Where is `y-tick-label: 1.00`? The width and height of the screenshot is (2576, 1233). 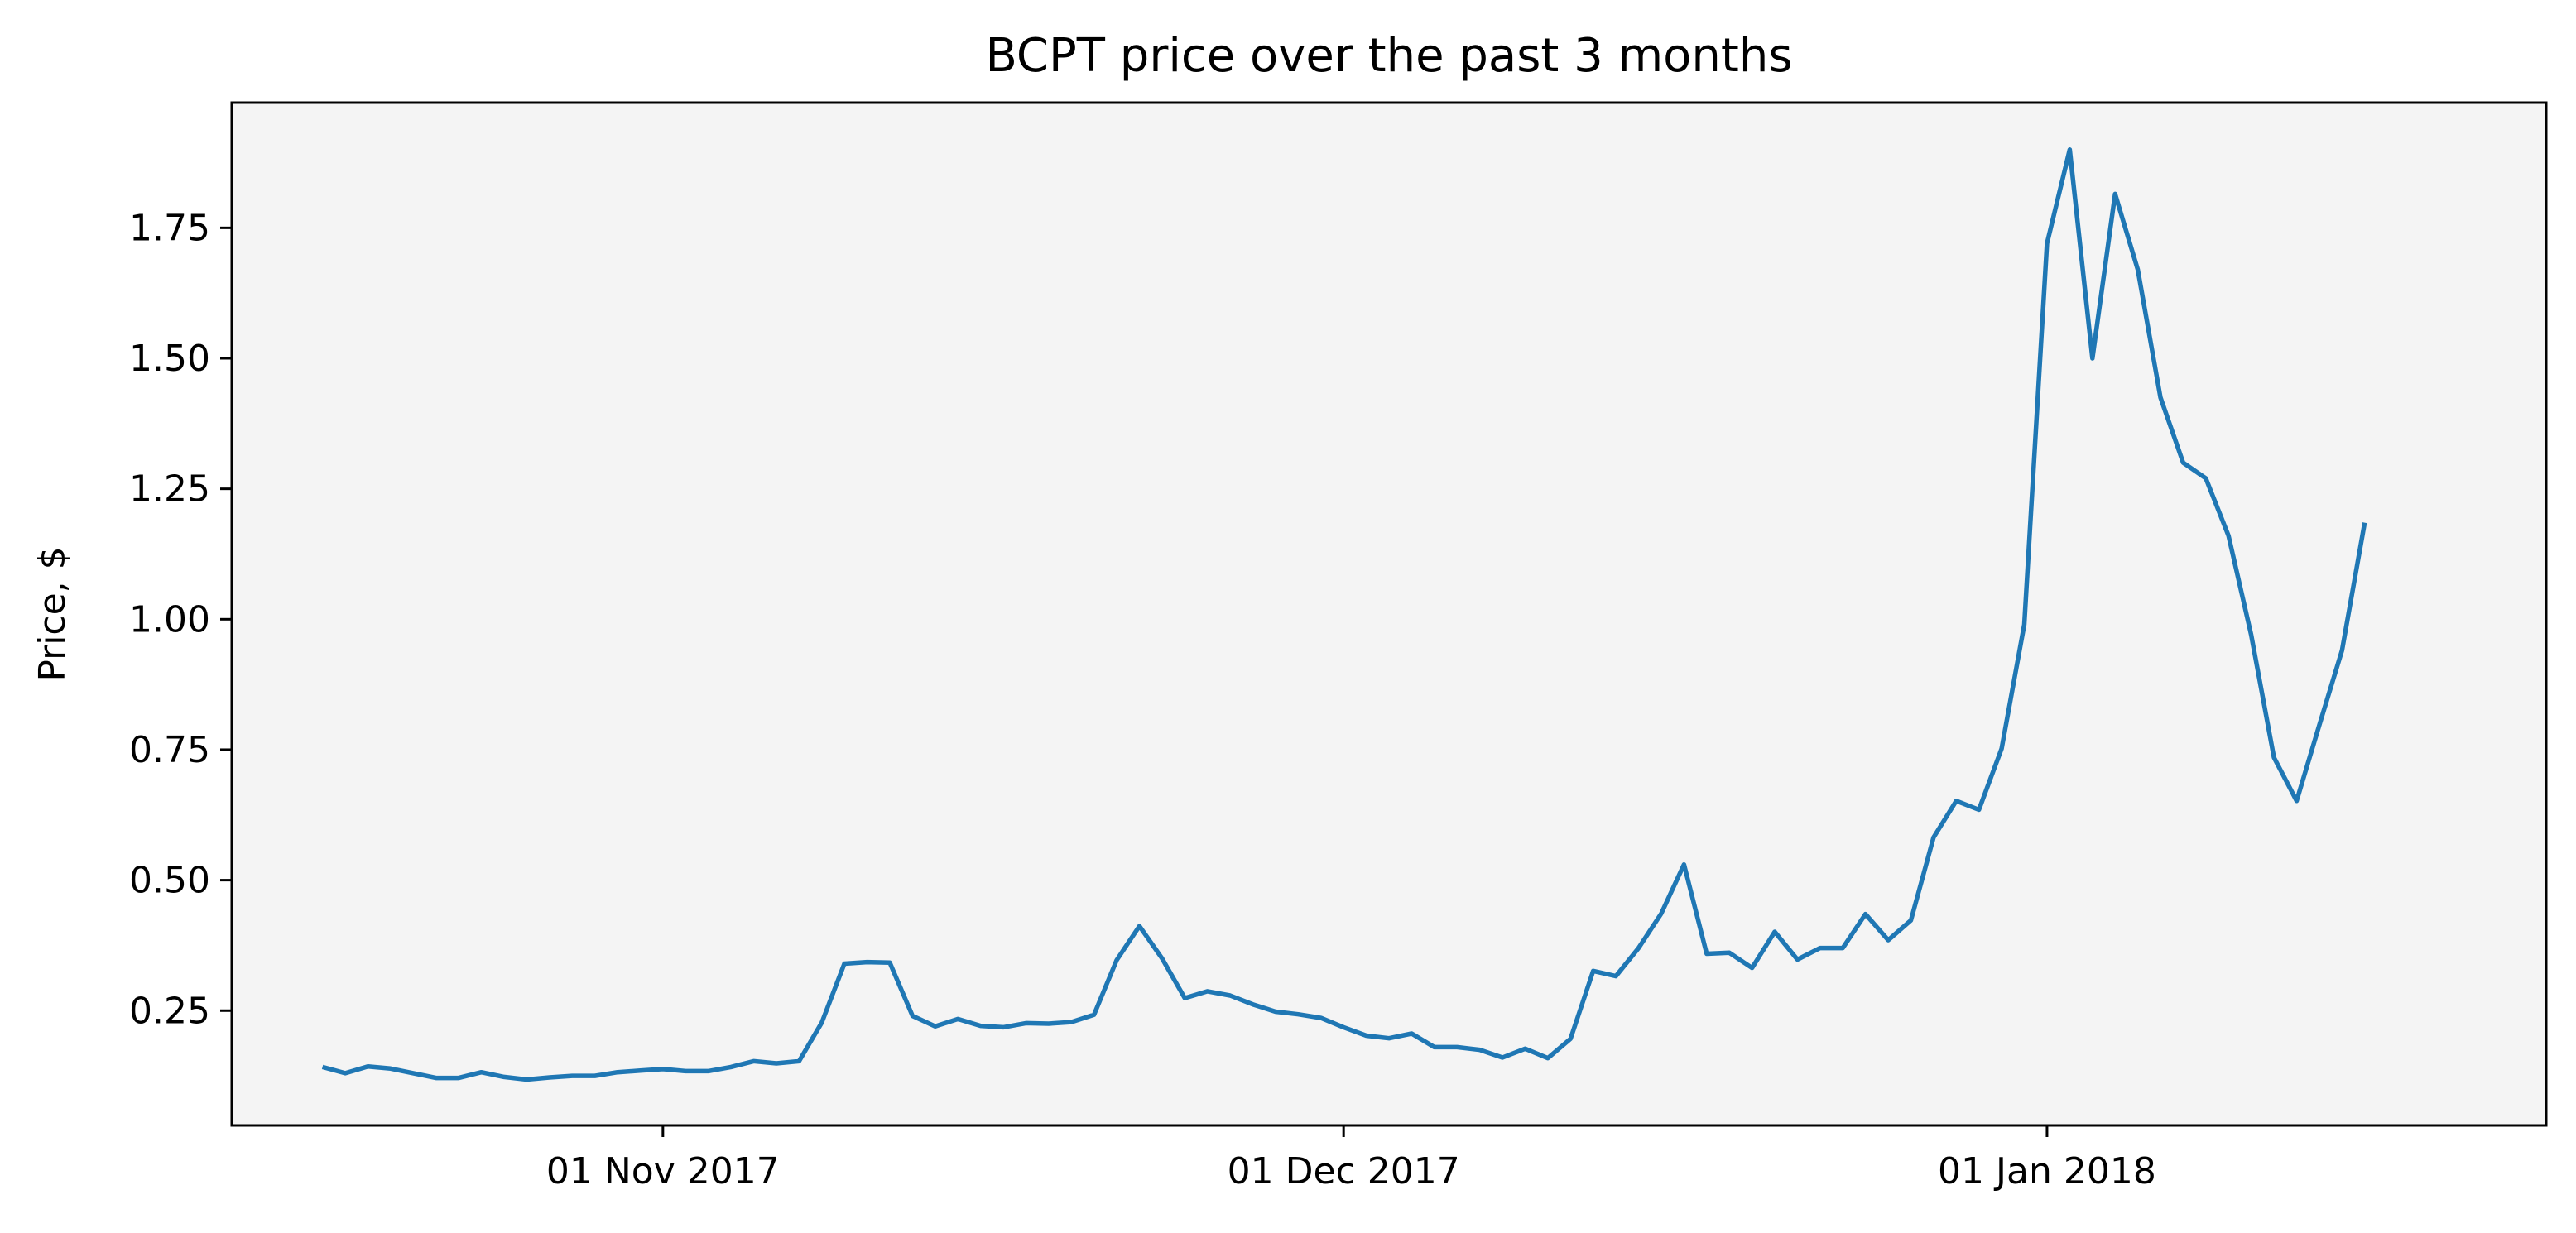 y-tick-label: 1.00 is located at coordinates (169, 619).